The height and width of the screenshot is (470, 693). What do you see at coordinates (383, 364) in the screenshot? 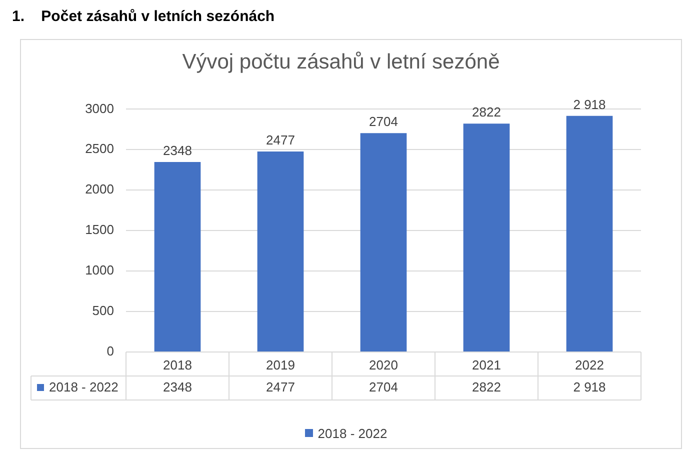
I see `x-tick-label: 2020` at bounding box center [383, 364].